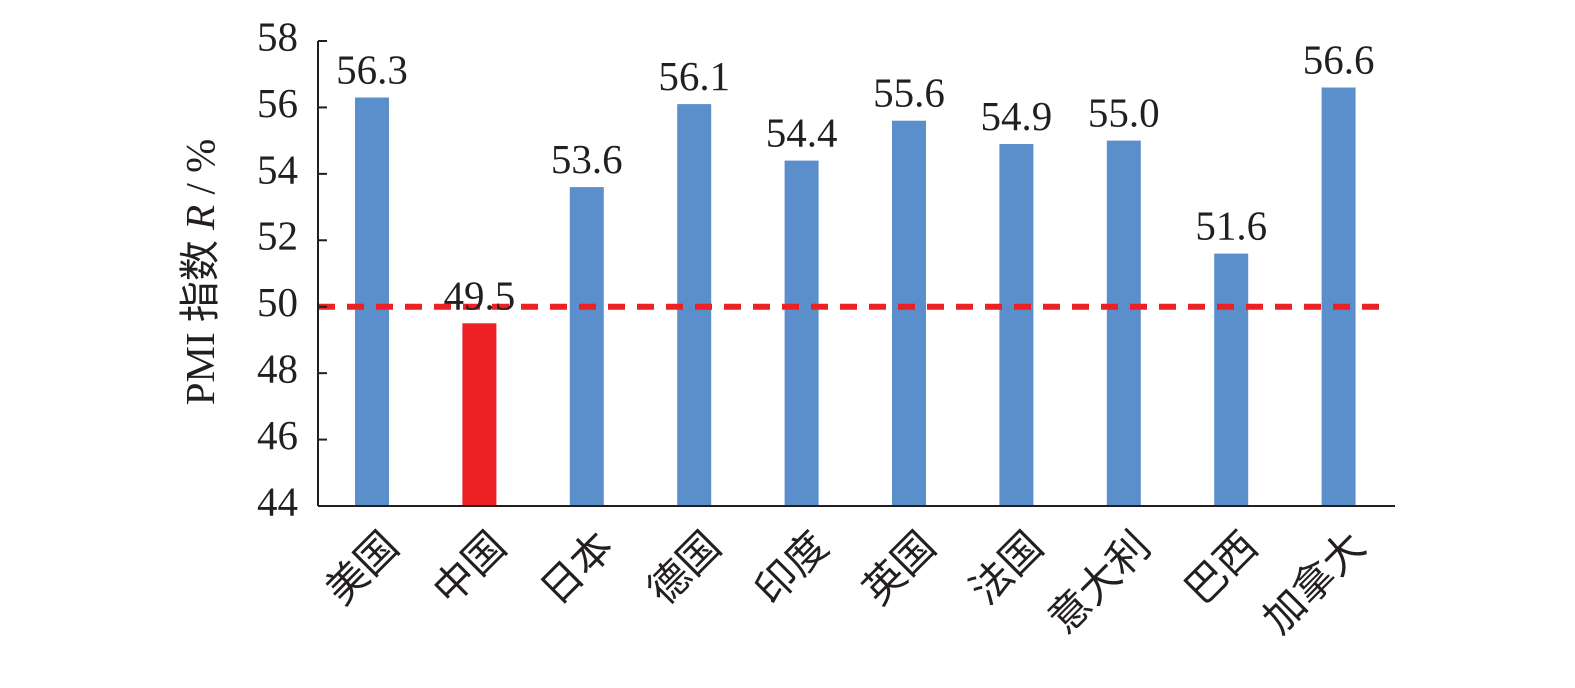  I want to click on y-axis-title: PMI 指数 R / %, so click(200, 272).